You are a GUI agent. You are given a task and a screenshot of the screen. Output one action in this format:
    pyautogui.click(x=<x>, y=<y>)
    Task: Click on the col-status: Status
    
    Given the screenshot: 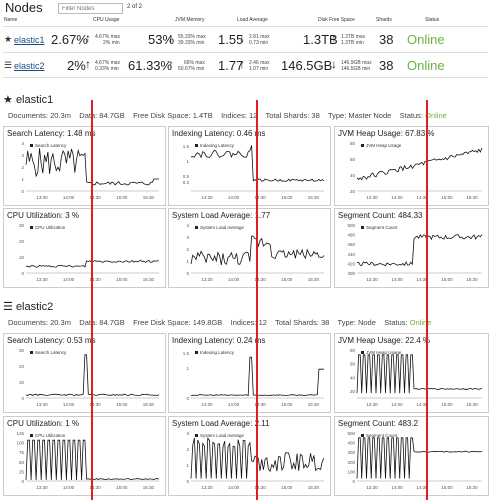 What is the action you would take?
    pyautogui.click(x=432, y=20)
    